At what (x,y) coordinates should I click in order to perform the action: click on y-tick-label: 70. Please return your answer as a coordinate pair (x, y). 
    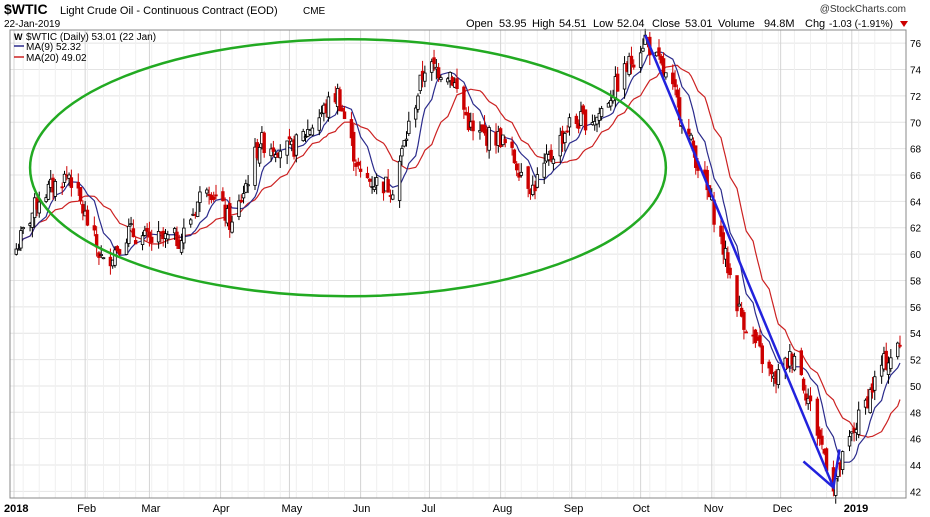
    Looking at the image, I should click on (916, 123).